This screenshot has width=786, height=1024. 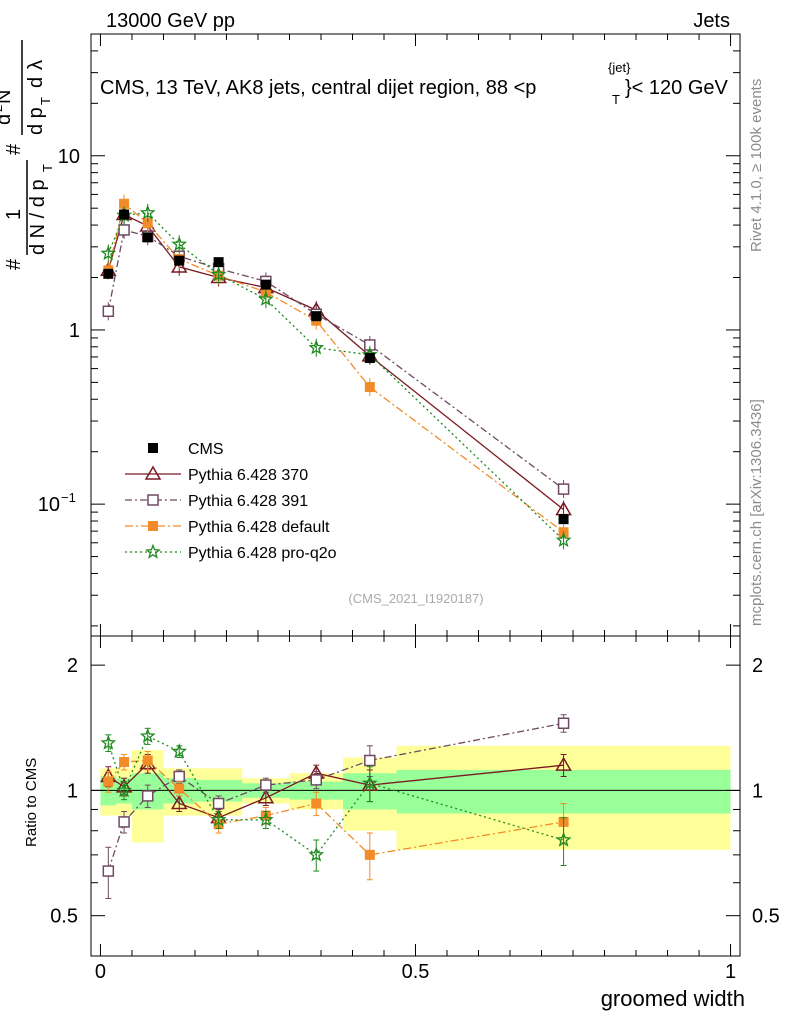 What do you see at coordinates (206, 449) in the screenshot?
I see `legend-label: CMS` at bounding box center [206, 449].